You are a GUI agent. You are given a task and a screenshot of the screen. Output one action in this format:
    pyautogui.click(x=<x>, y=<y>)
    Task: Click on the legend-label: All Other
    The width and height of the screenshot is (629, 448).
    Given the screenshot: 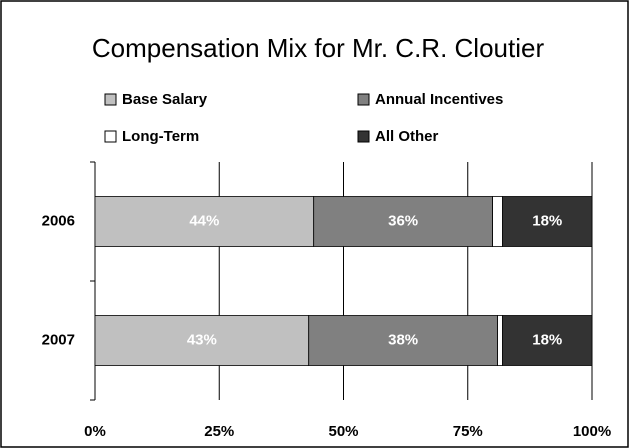 What is the action you would take?
    pyautogui.click(x=407, y=136)
    